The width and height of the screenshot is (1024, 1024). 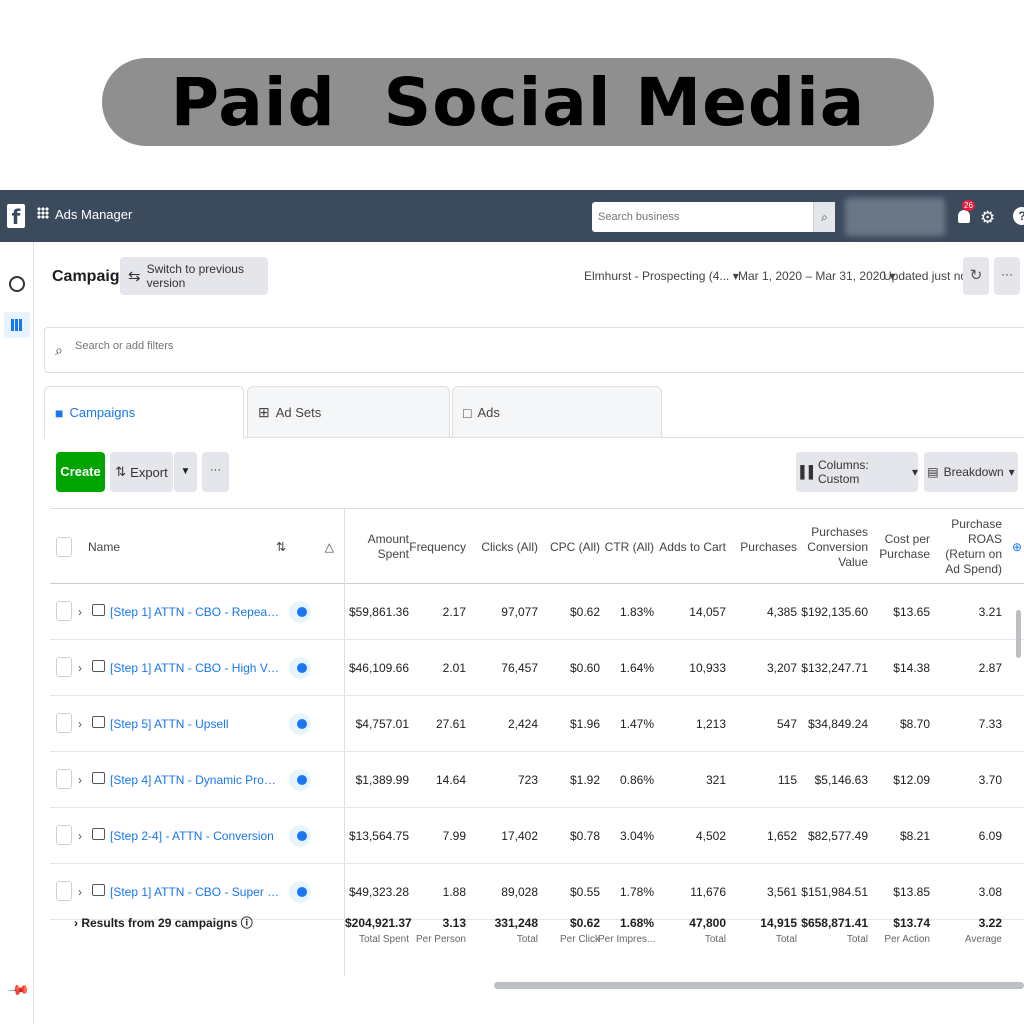 What do you see at coordinates (976, 276) in the screenshot?
I see `refresh-icon: ↻` at bounding box center [976, 276].